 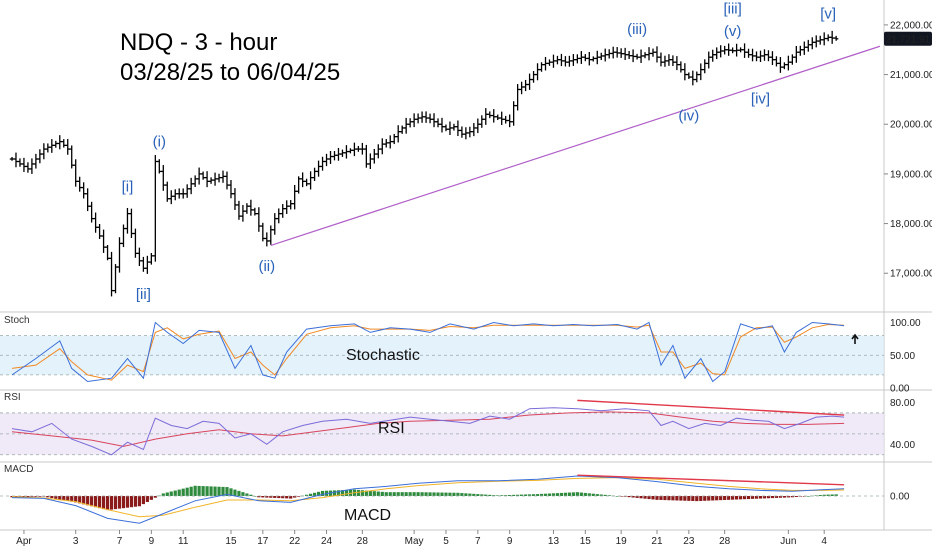 I want to click on macd-histogram, so click(x=424, y=498).